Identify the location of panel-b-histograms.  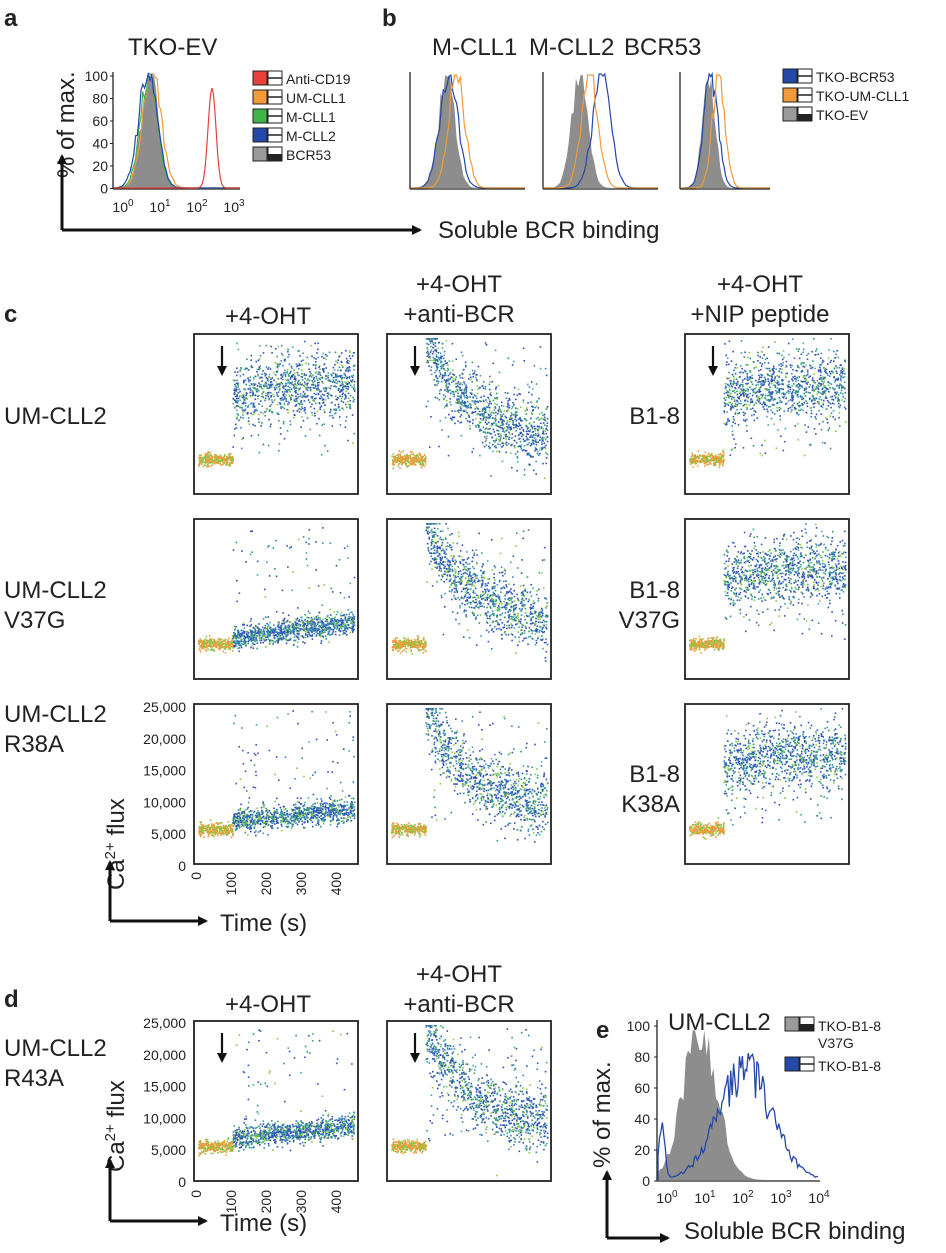
(589, 130).